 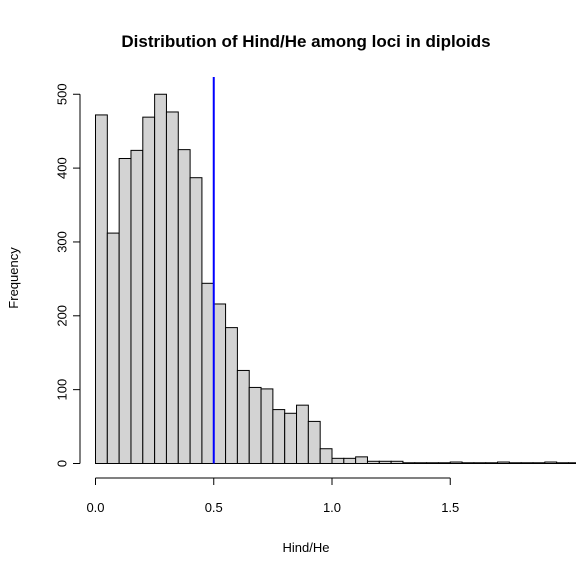 What do you see at coordinates (61, 390) in the screenshot?
I see `y-tick-label: 100` at bounding box center [61, 390].